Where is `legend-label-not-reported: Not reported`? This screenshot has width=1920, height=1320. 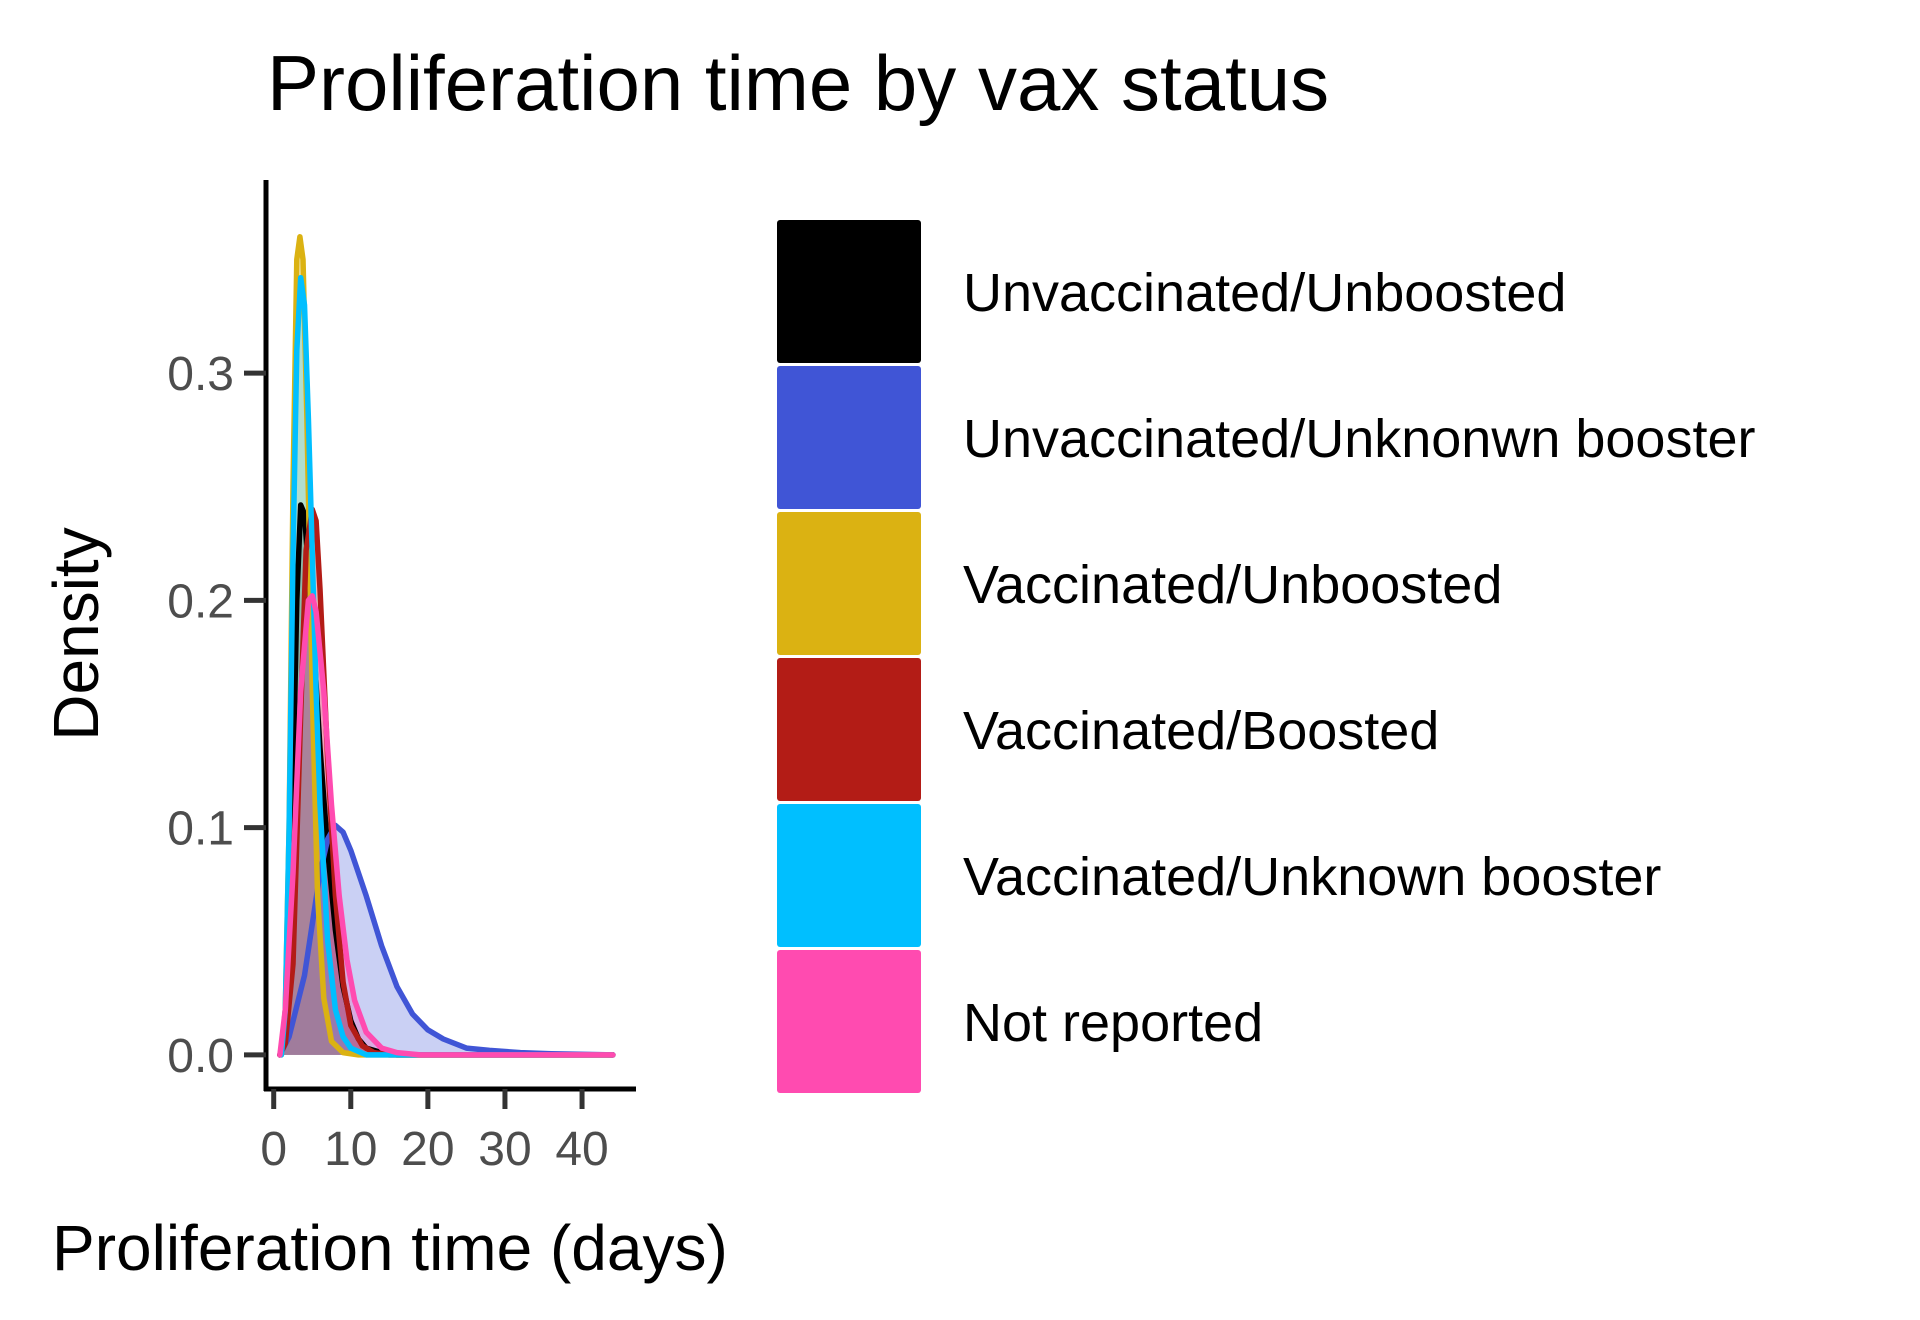
legend-label-not-reported: Not reported is located at coordinates (1113, 1023).